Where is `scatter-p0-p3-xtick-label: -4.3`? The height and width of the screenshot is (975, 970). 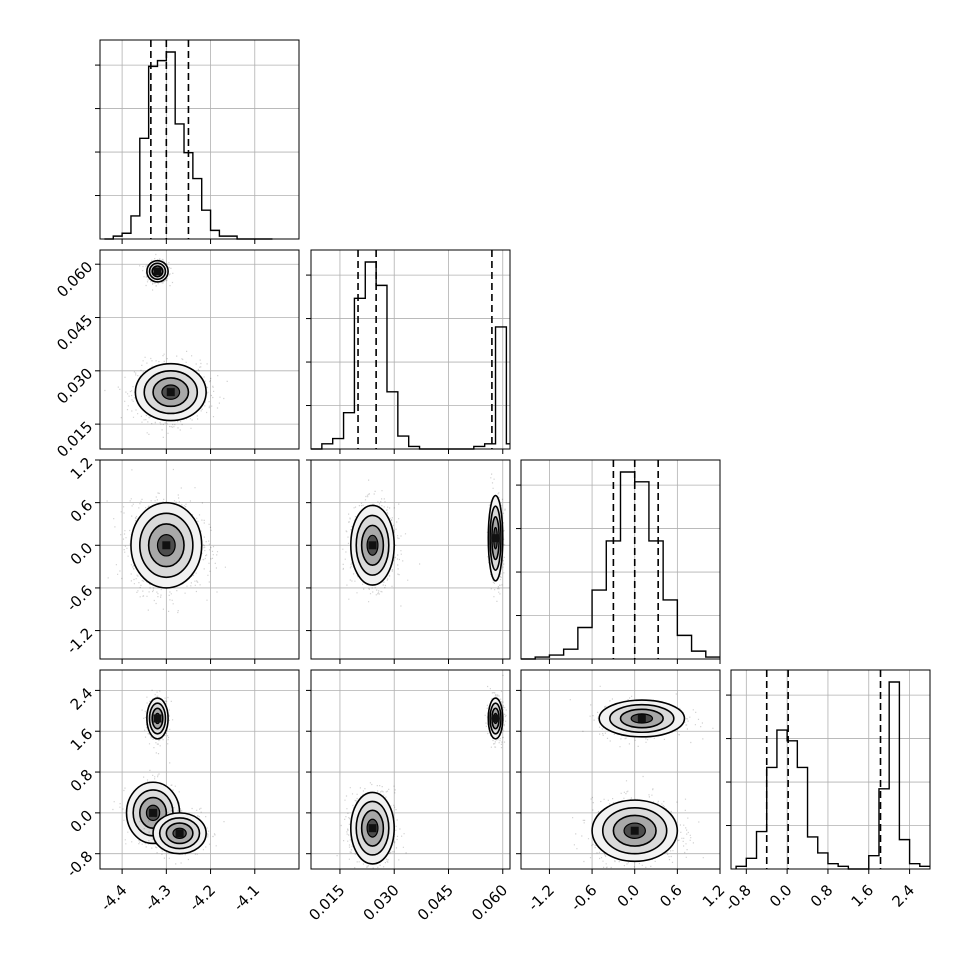
scatter-p0-p3-xtick-label: -4.3 is located at coordinates (157, 897).